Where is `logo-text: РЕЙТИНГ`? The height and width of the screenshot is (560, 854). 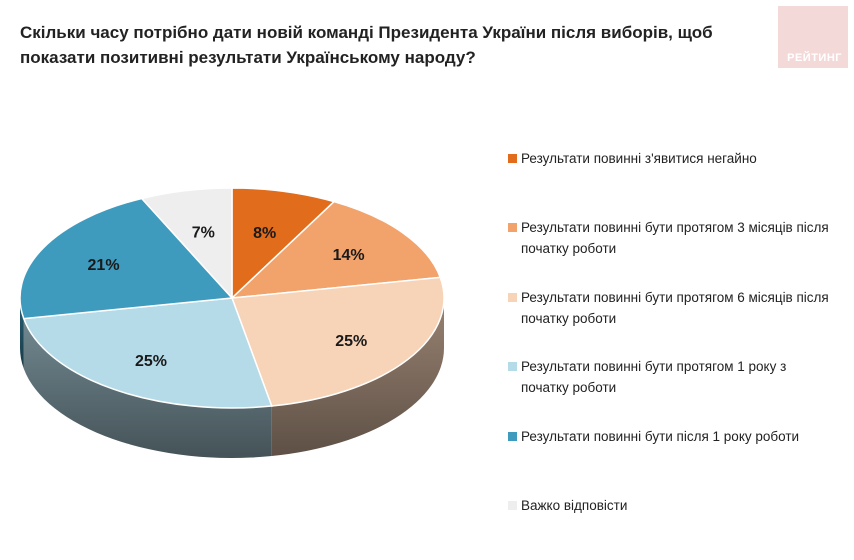
logo-text: РЕЙТИНГ is located at coordinates (814, 58).